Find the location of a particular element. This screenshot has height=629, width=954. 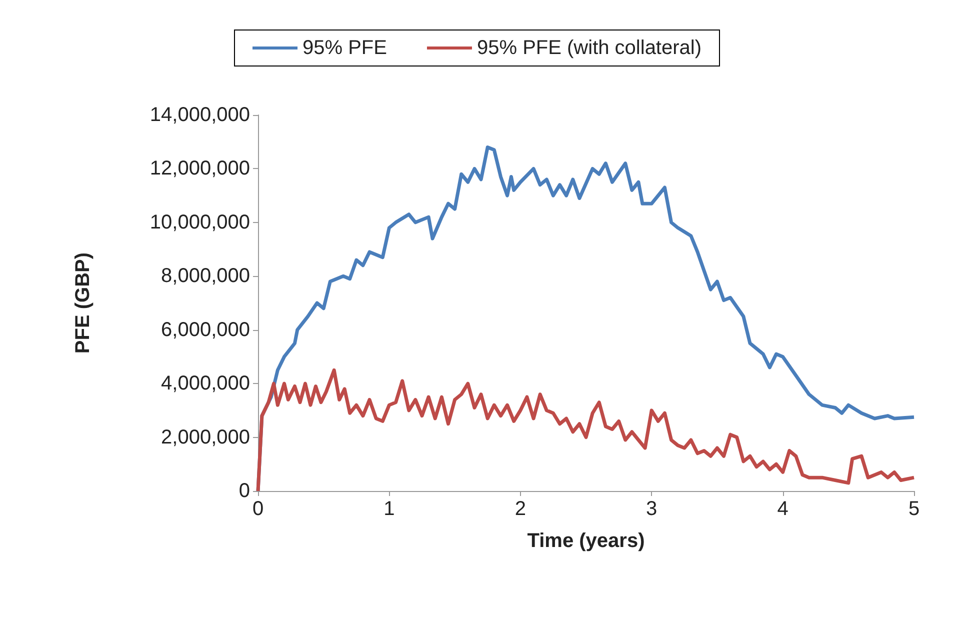

legend-label: 95% PFE is located at coordinates (344, 48).